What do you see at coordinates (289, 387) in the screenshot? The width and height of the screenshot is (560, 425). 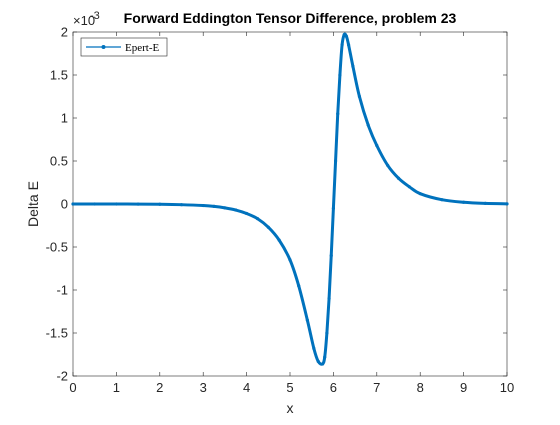 I see `x-tick-label: 5` at bounding box center [289, 387].